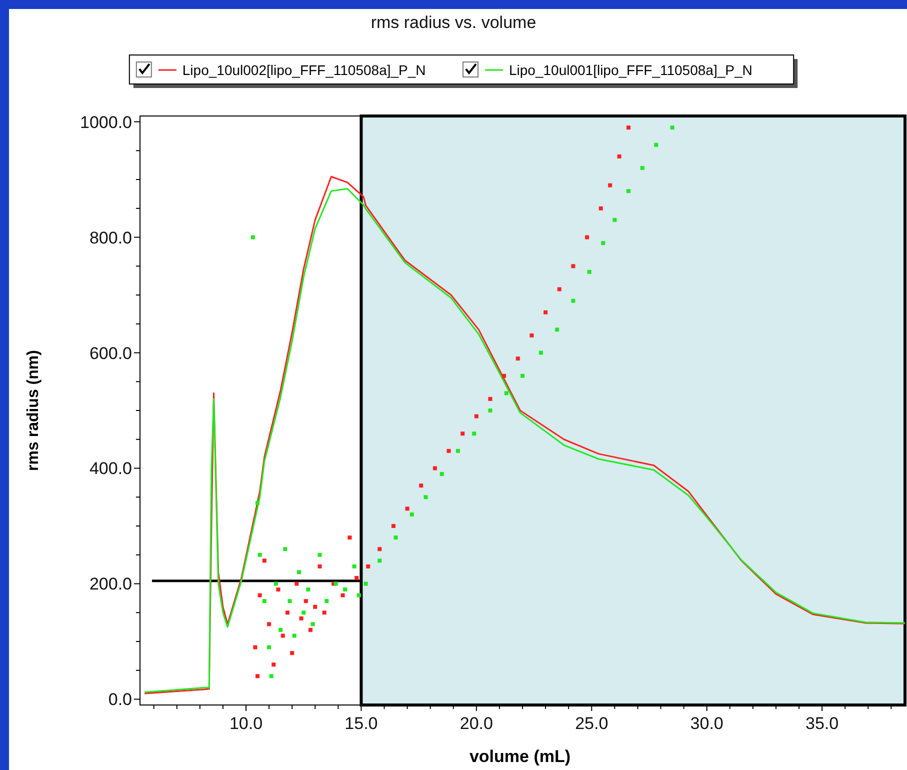  Describe the element at coordinates (630, 70) in the screenshot. I see `legend-label: Lipo_10ul001[lipo_FFF_110508a]_P_N` at that location.